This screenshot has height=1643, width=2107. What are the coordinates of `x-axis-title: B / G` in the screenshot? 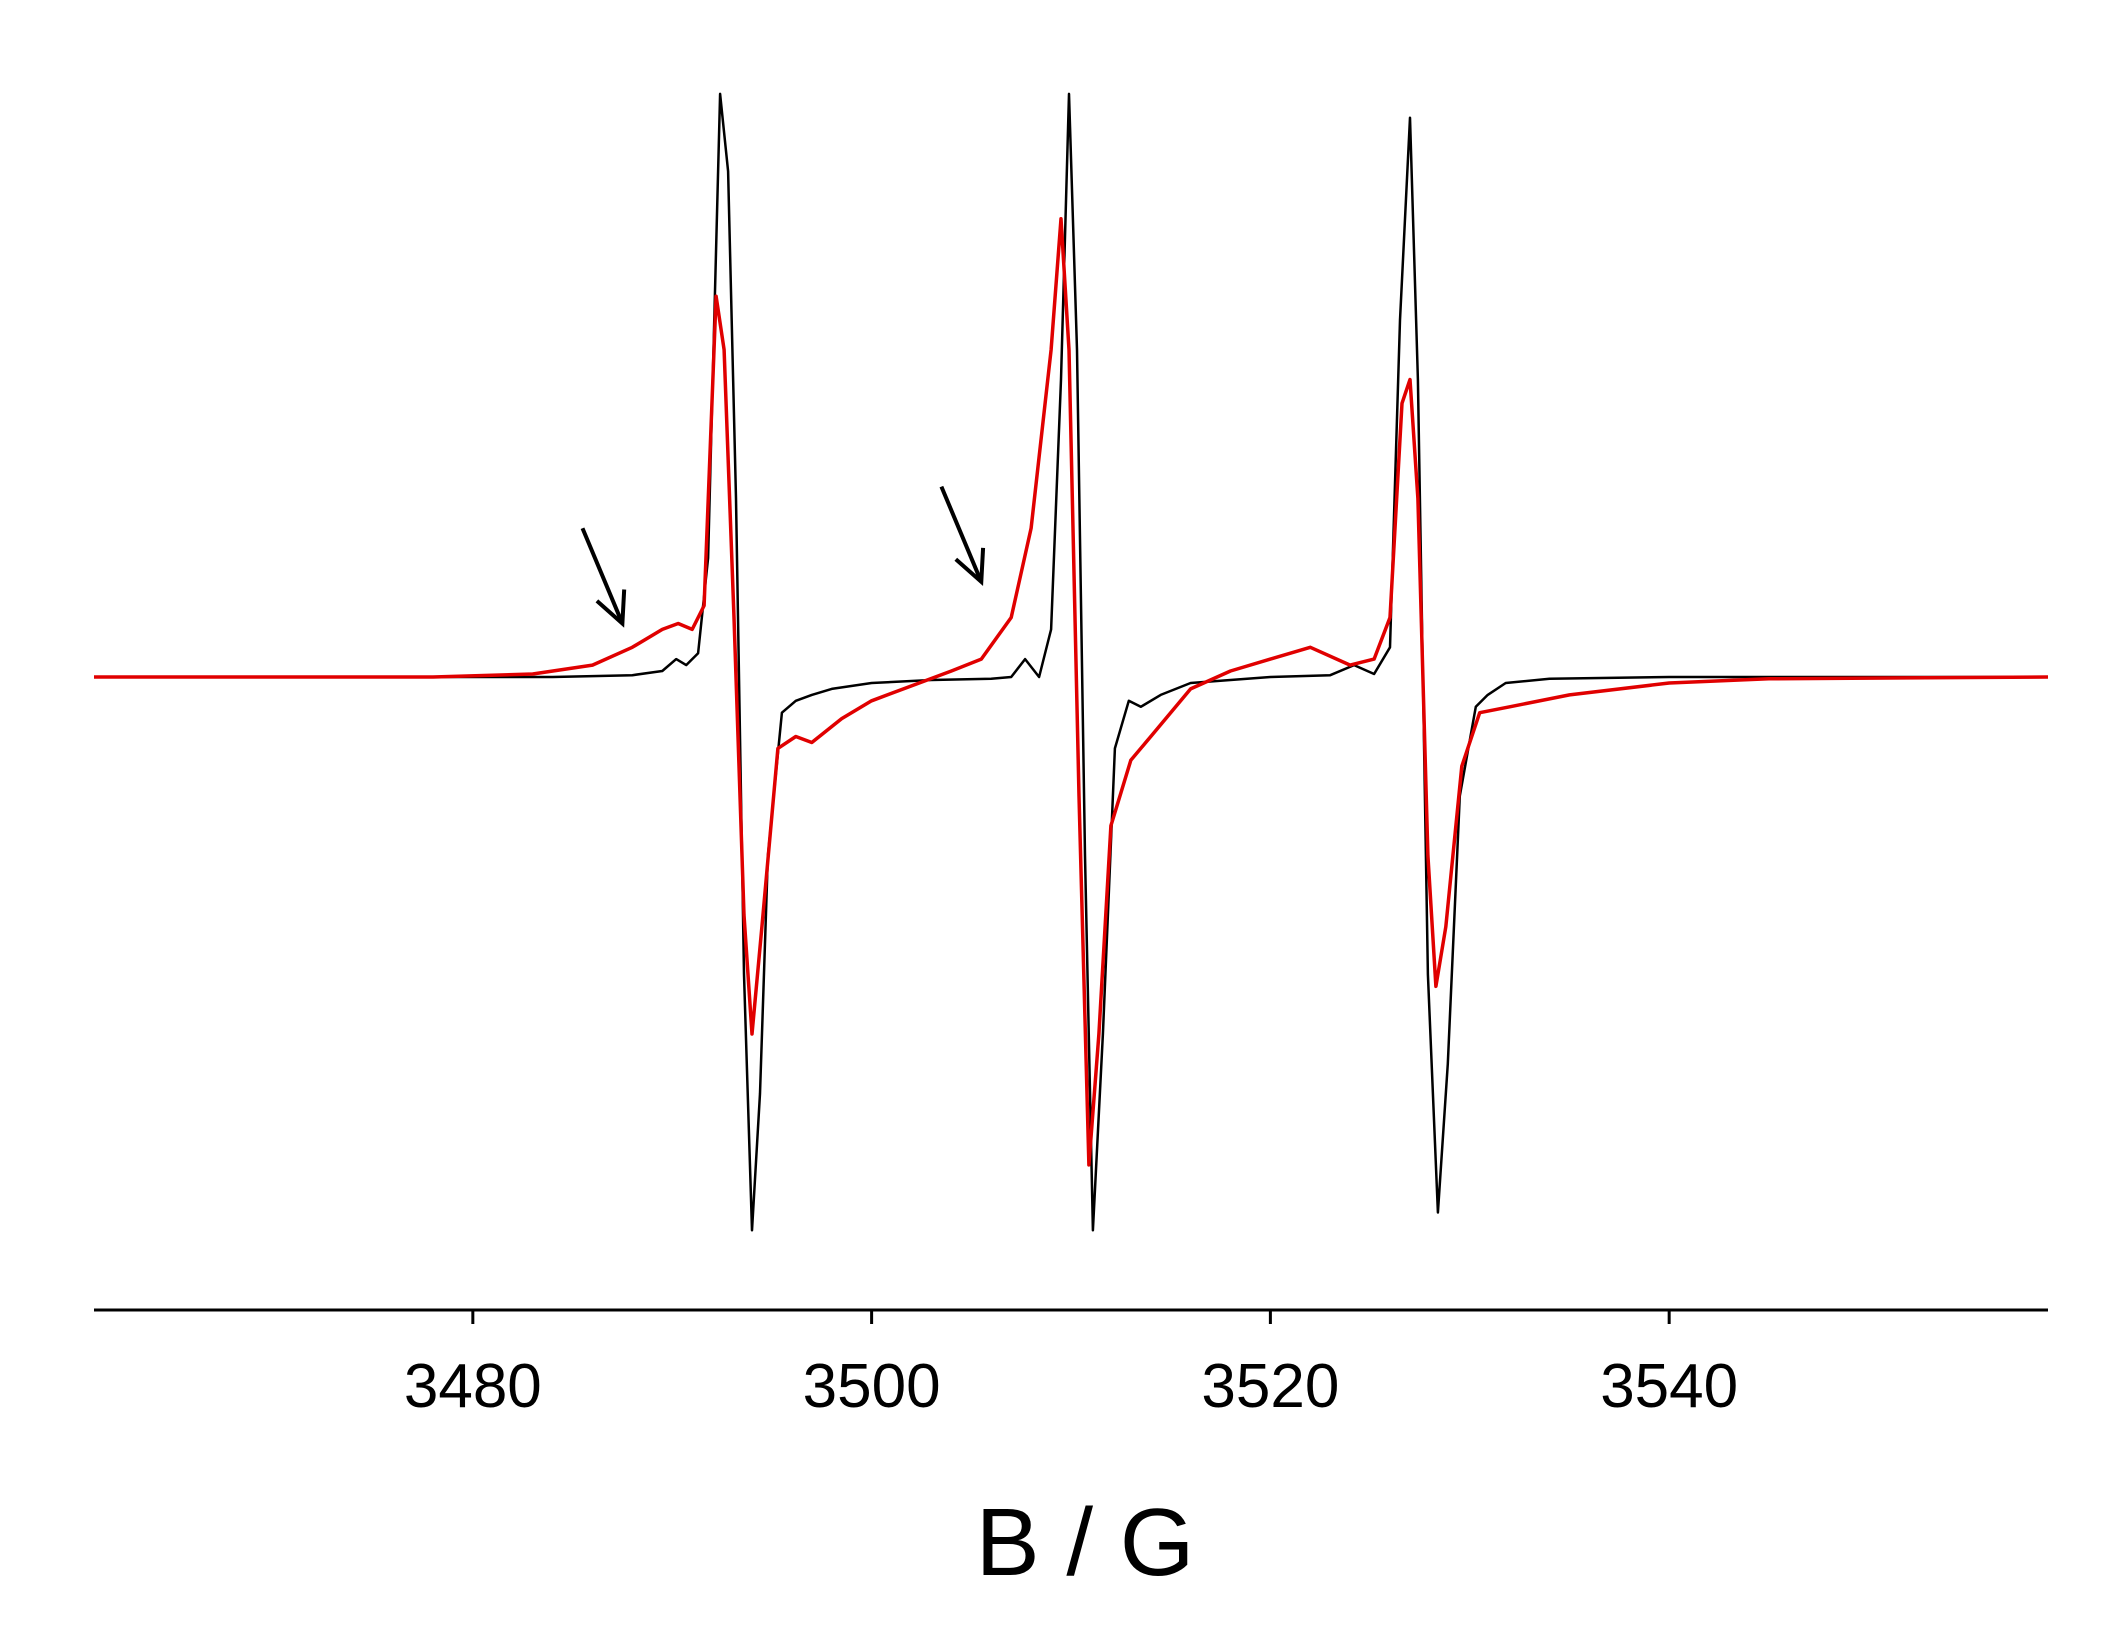 It's located at (1085, 1542).